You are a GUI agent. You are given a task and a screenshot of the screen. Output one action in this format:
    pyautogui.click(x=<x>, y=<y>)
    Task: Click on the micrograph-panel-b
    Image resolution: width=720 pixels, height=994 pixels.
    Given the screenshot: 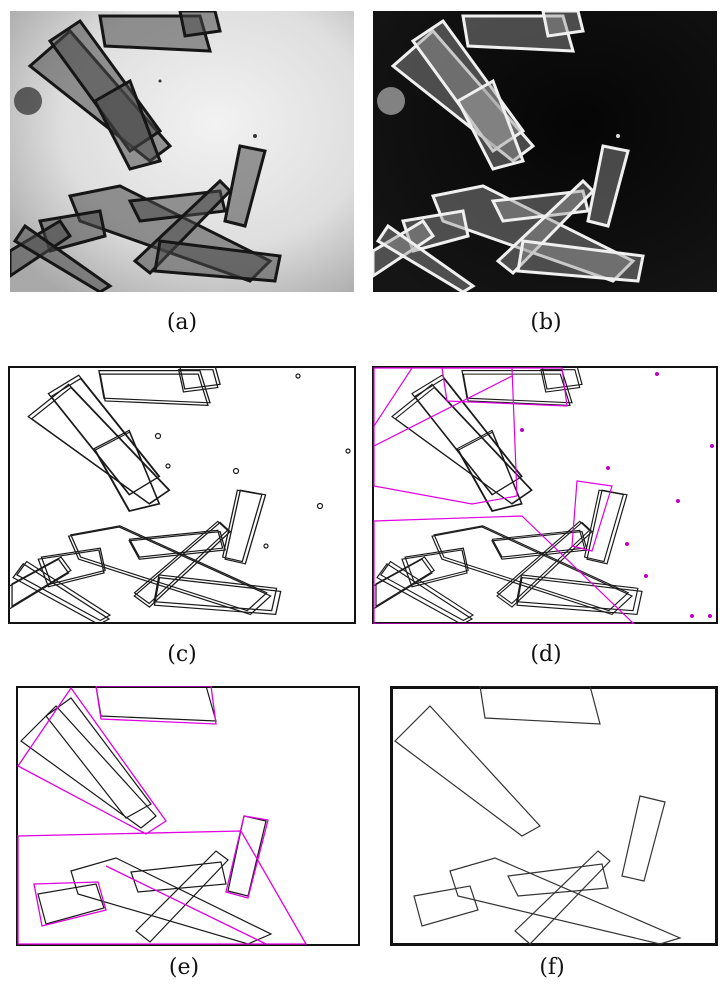 What is the action you would take?
    pyautogui.click(x=545, y=151)
    